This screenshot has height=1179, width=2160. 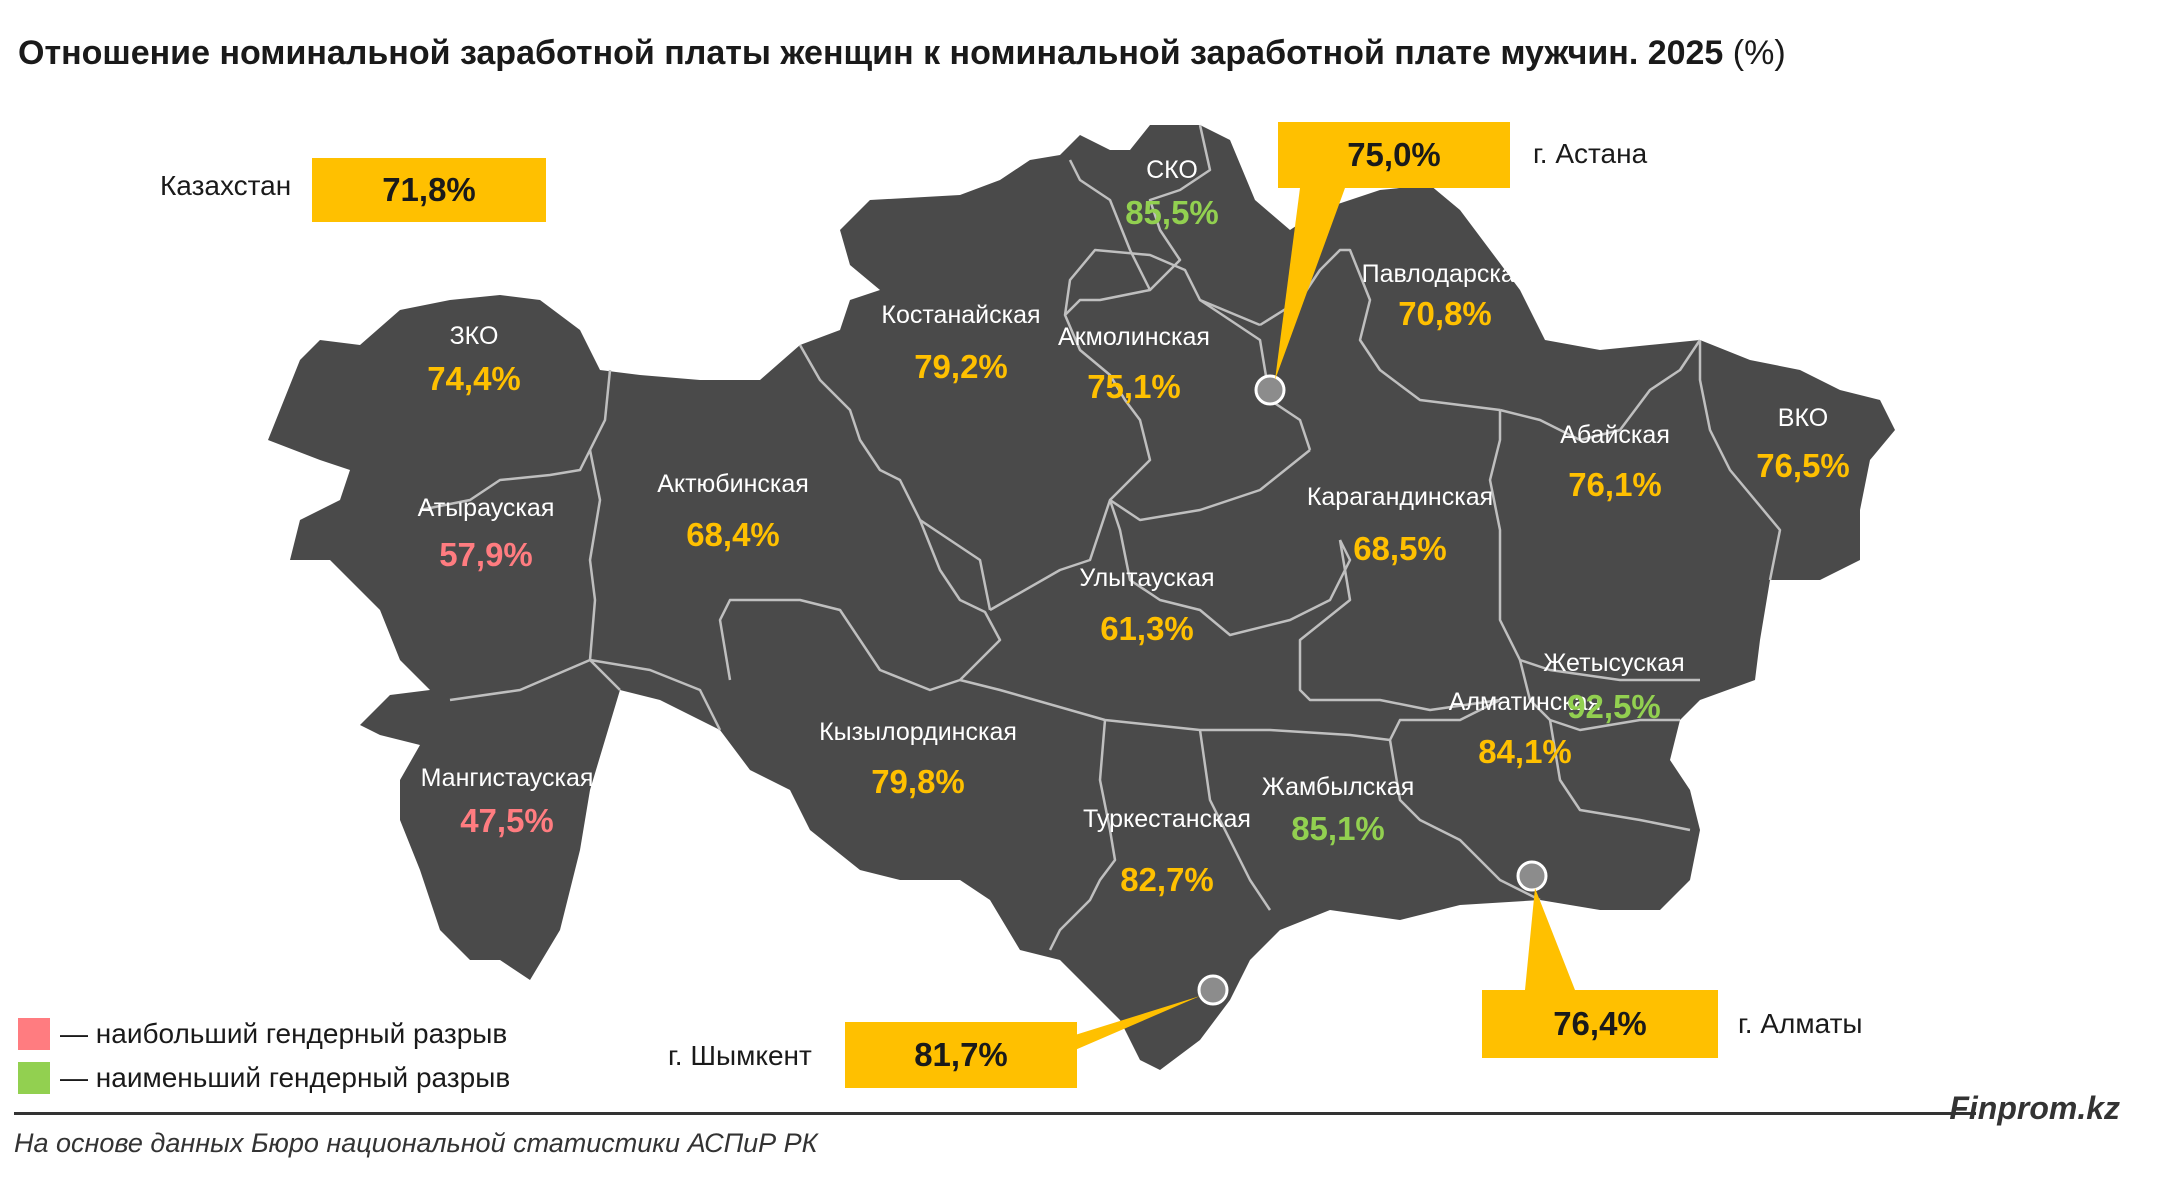 I want to click on region-value: 85,1%, so click(x=1338, y=828).